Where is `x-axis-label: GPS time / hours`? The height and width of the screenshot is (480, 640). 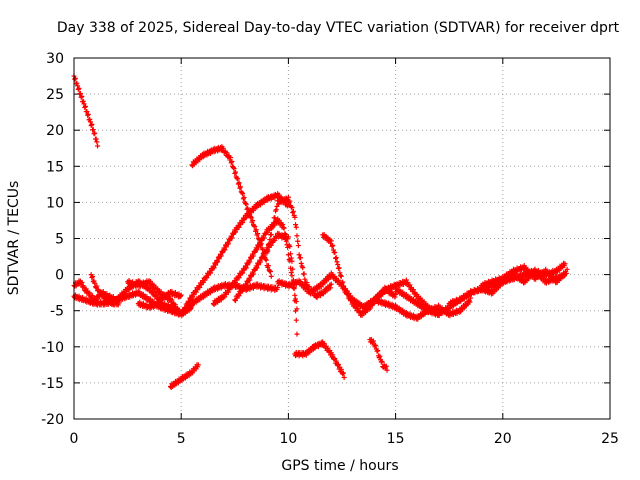 x-axis-label: GPS time / hours is located at coordinates (339, 466).